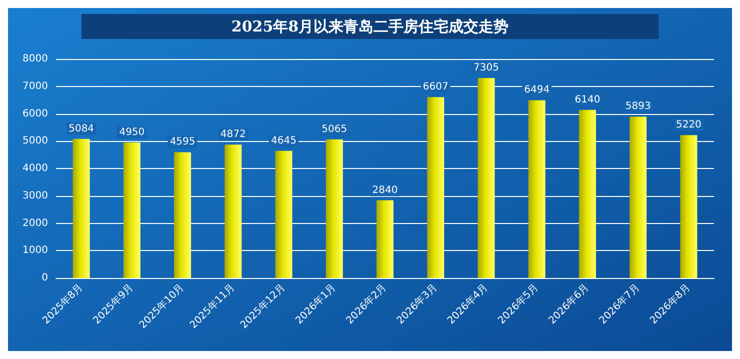  What do you see at coordinates (587, 100) in the screenshot?
I see `data-label: 6140` at bounding box center [587, 100].